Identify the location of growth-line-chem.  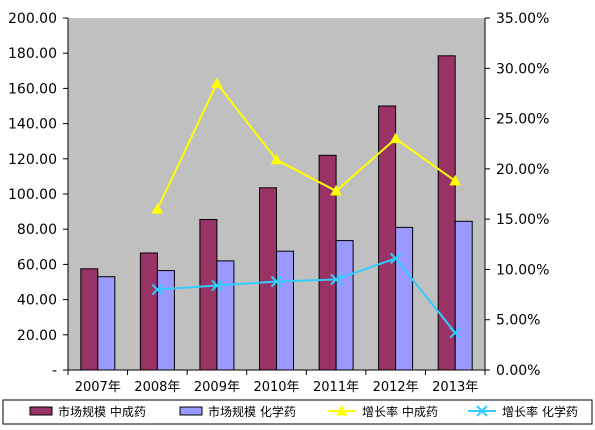
(306, 295).